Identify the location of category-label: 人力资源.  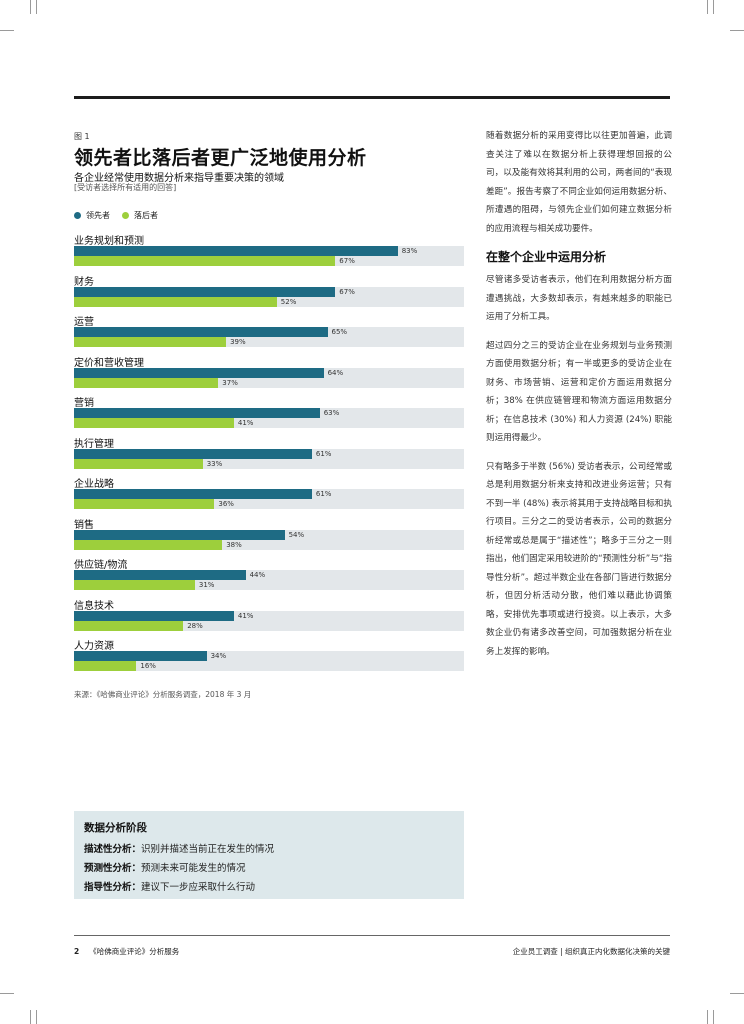
(94, 646).